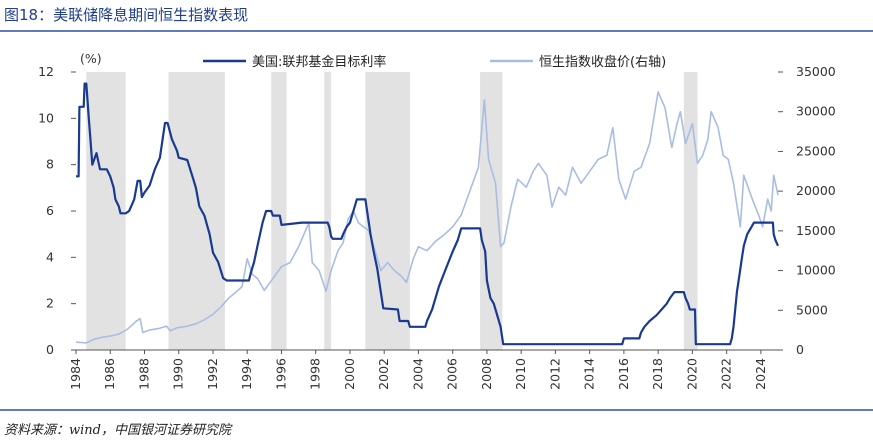 The height and width of the screenshot is (444, 873). What do you see at coordinates (117, 430) in the screenshot?
I see `source-note: 资料来源：wind，中国银河证券研究院` at bounding box center [117, 430].